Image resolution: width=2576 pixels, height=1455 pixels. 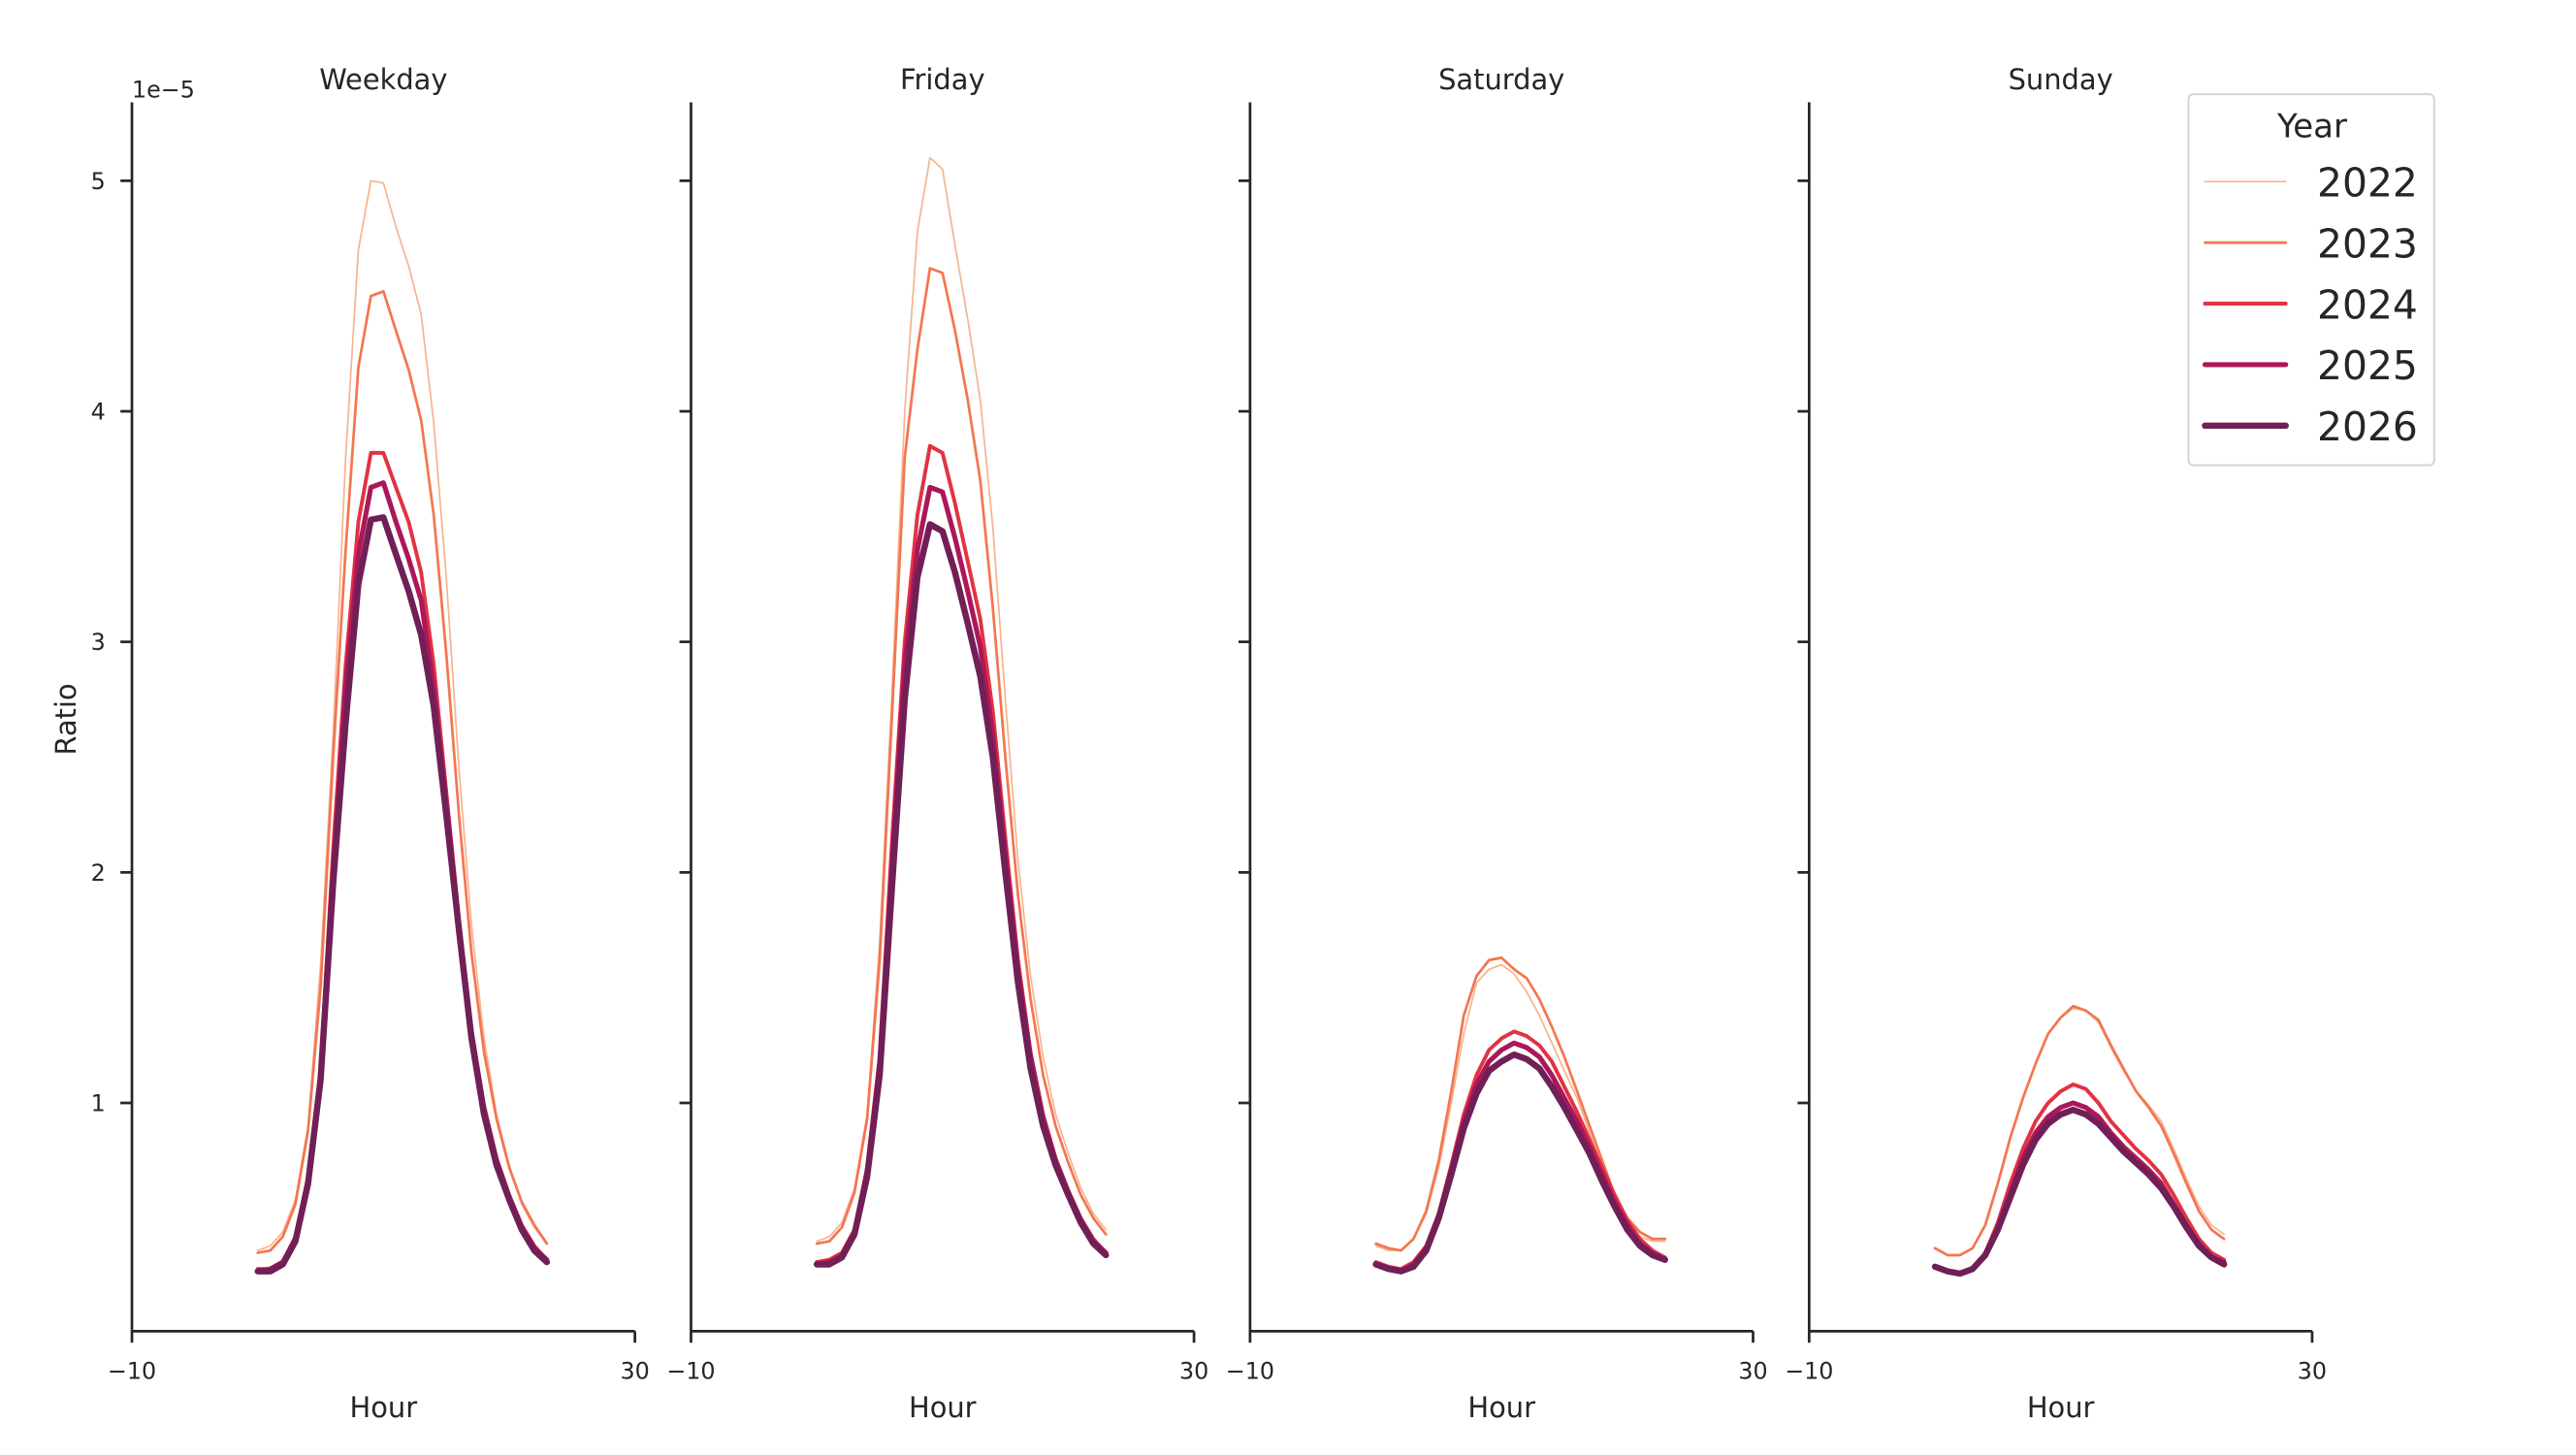 I want to click on panel-title: Saturday, so click(x=1501, y=79).